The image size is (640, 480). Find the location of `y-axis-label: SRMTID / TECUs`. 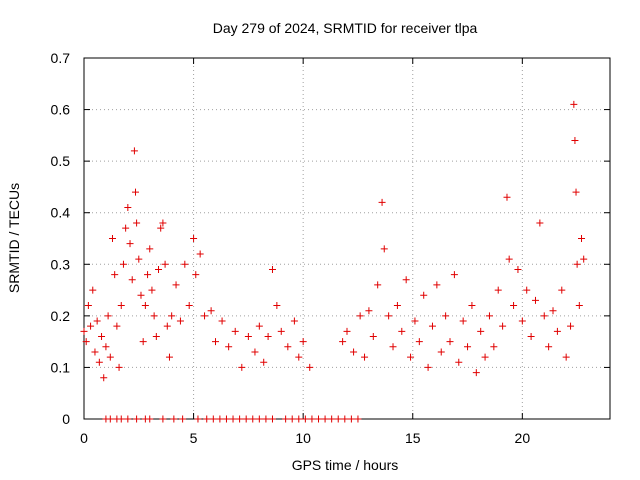

y-axis-label: SRMTID / TECUs is located at coordinates (14, 238).